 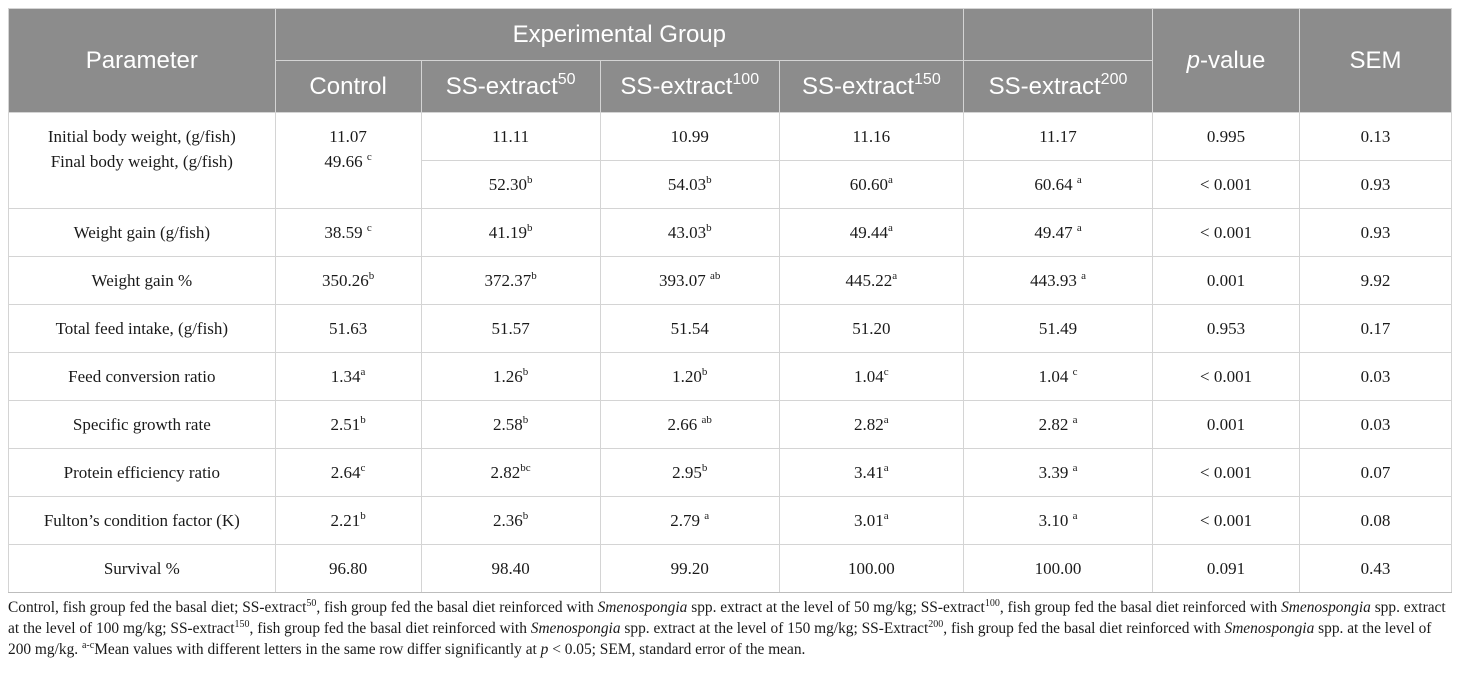 What do you see at coordinates (348, 232) in the screenshot?
I see `cell-control: 38.59 c` at bounding box center [348, 232].